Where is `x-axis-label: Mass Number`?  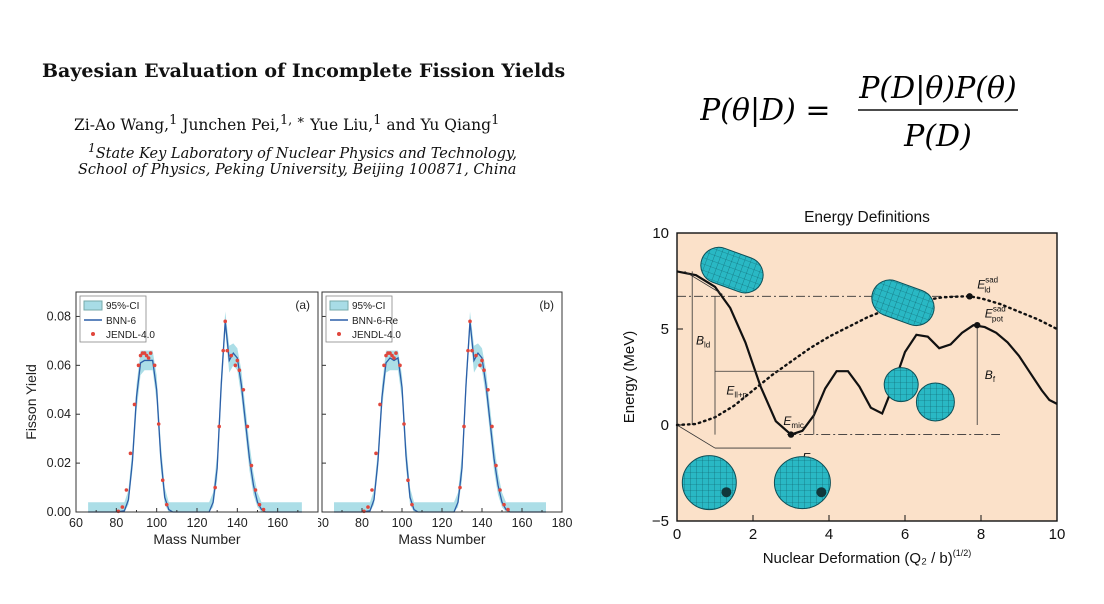
x-axis-label: Mass Number is located at coordinates (196, 539).